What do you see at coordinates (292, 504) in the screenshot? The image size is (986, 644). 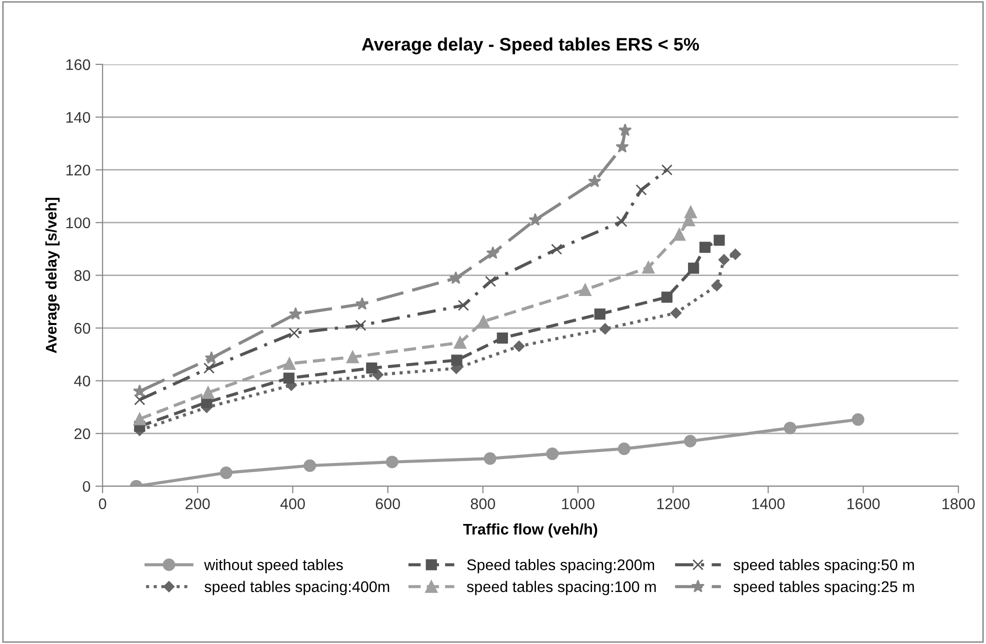 I see `x-tick-label: 400` at bounding box center [292, 504].